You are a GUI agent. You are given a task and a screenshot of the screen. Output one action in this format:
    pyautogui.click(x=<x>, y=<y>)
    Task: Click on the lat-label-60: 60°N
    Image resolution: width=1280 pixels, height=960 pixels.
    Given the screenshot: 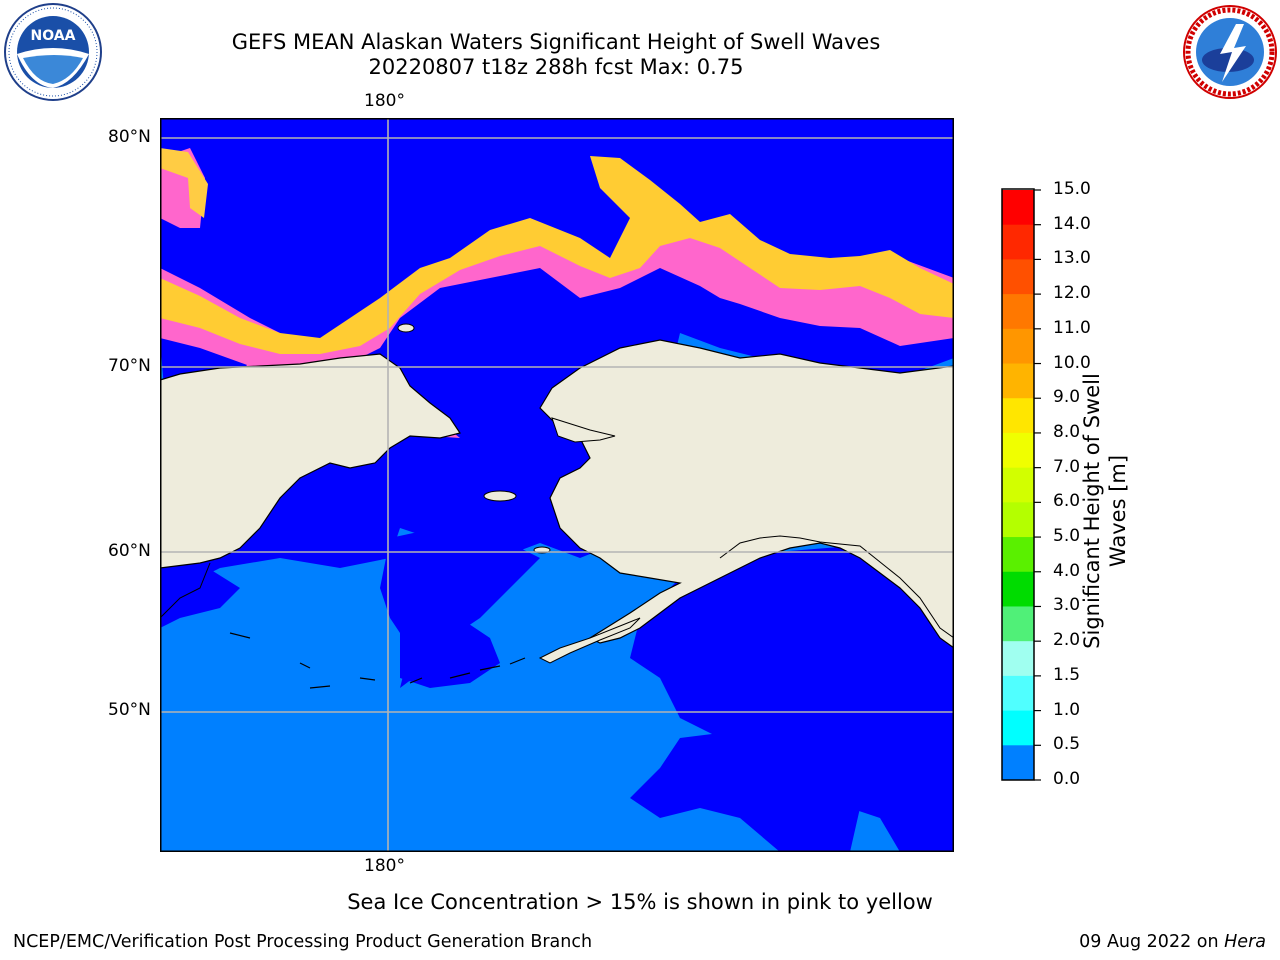 What is the action you would take?
    pyautogui.click(x=129, y=551)
    